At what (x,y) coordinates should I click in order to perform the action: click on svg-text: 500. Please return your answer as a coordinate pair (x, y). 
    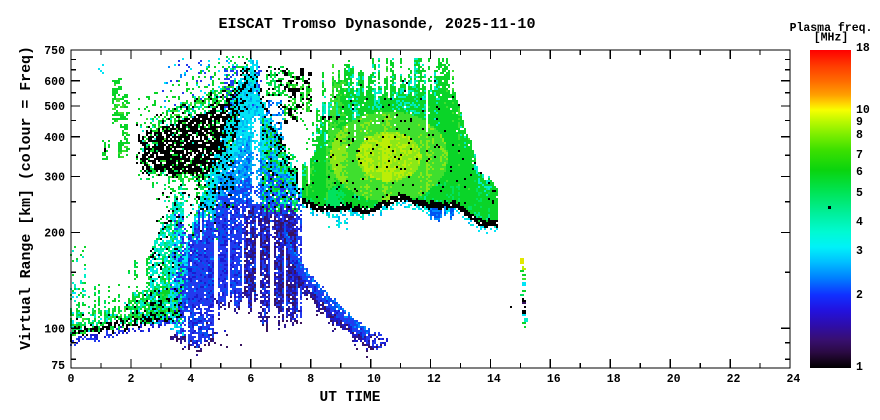
    Looking at the image, I should click on (54, 107).